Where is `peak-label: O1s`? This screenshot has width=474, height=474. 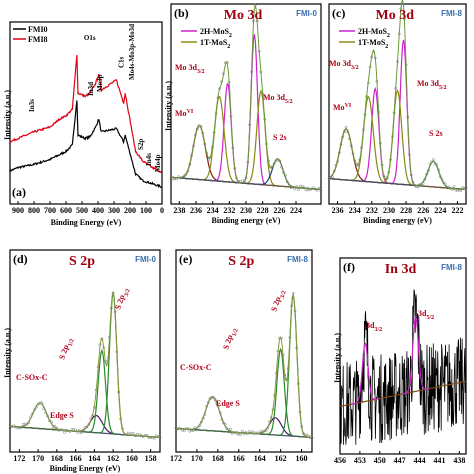
peak-label: O1s is located at coordinates (90, 38).